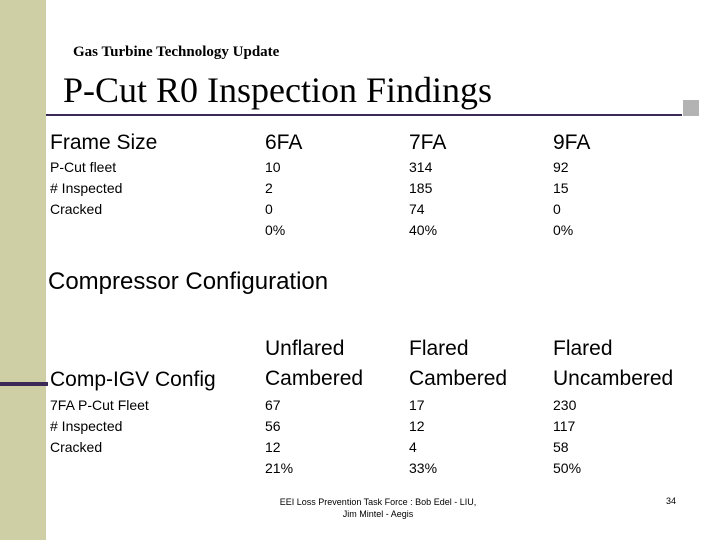  Describe the element at coordinates (273, 426) in the screenshot. I see `value-cell: 56` at that location.